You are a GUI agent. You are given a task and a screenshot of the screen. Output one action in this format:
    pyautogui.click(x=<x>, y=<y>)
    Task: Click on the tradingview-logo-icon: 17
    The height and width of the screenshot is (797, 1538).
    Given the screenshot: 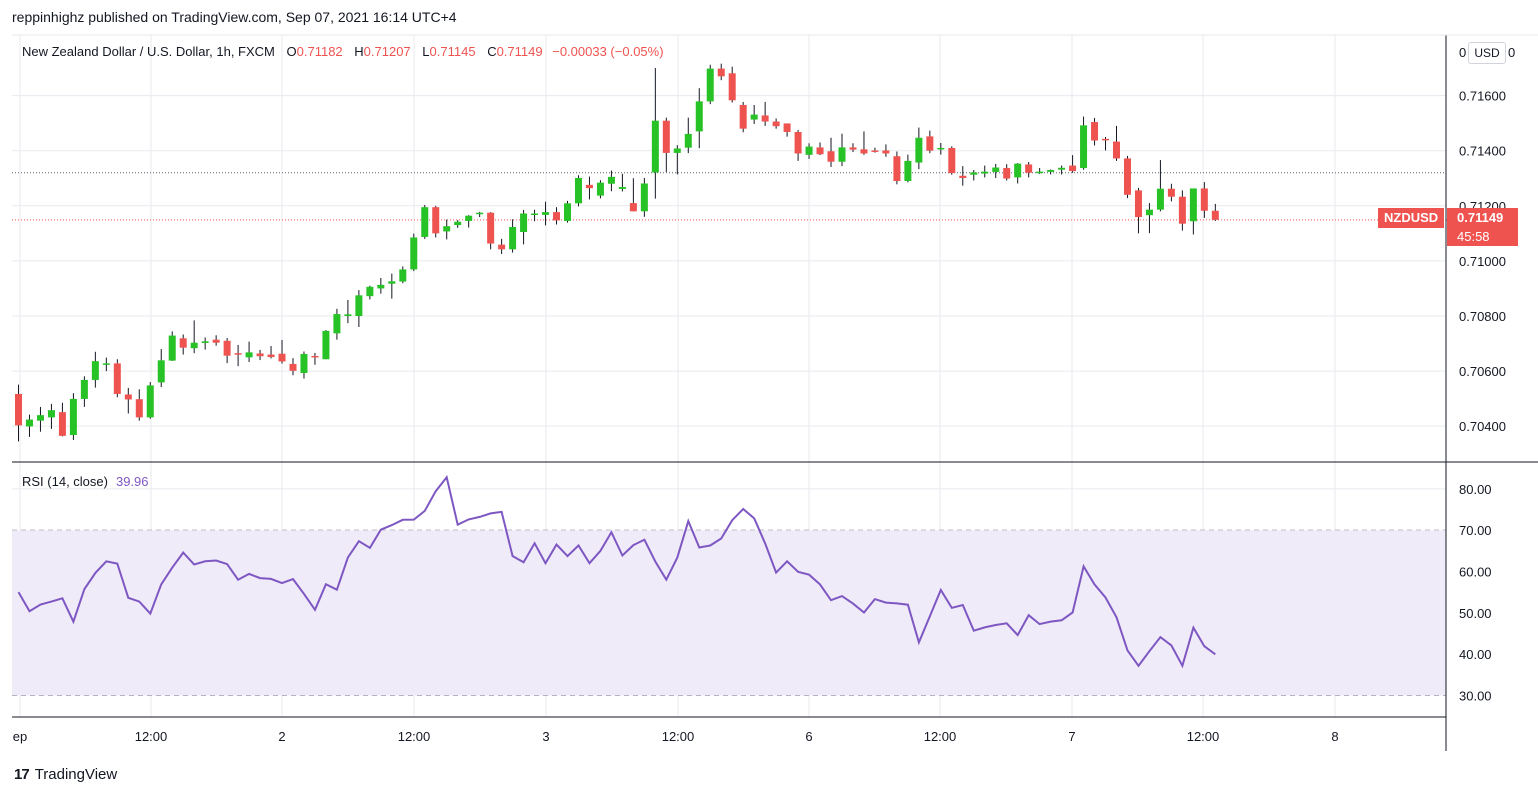 What is the action you would take?
    pyautogui.click(x=22, y=774)
    